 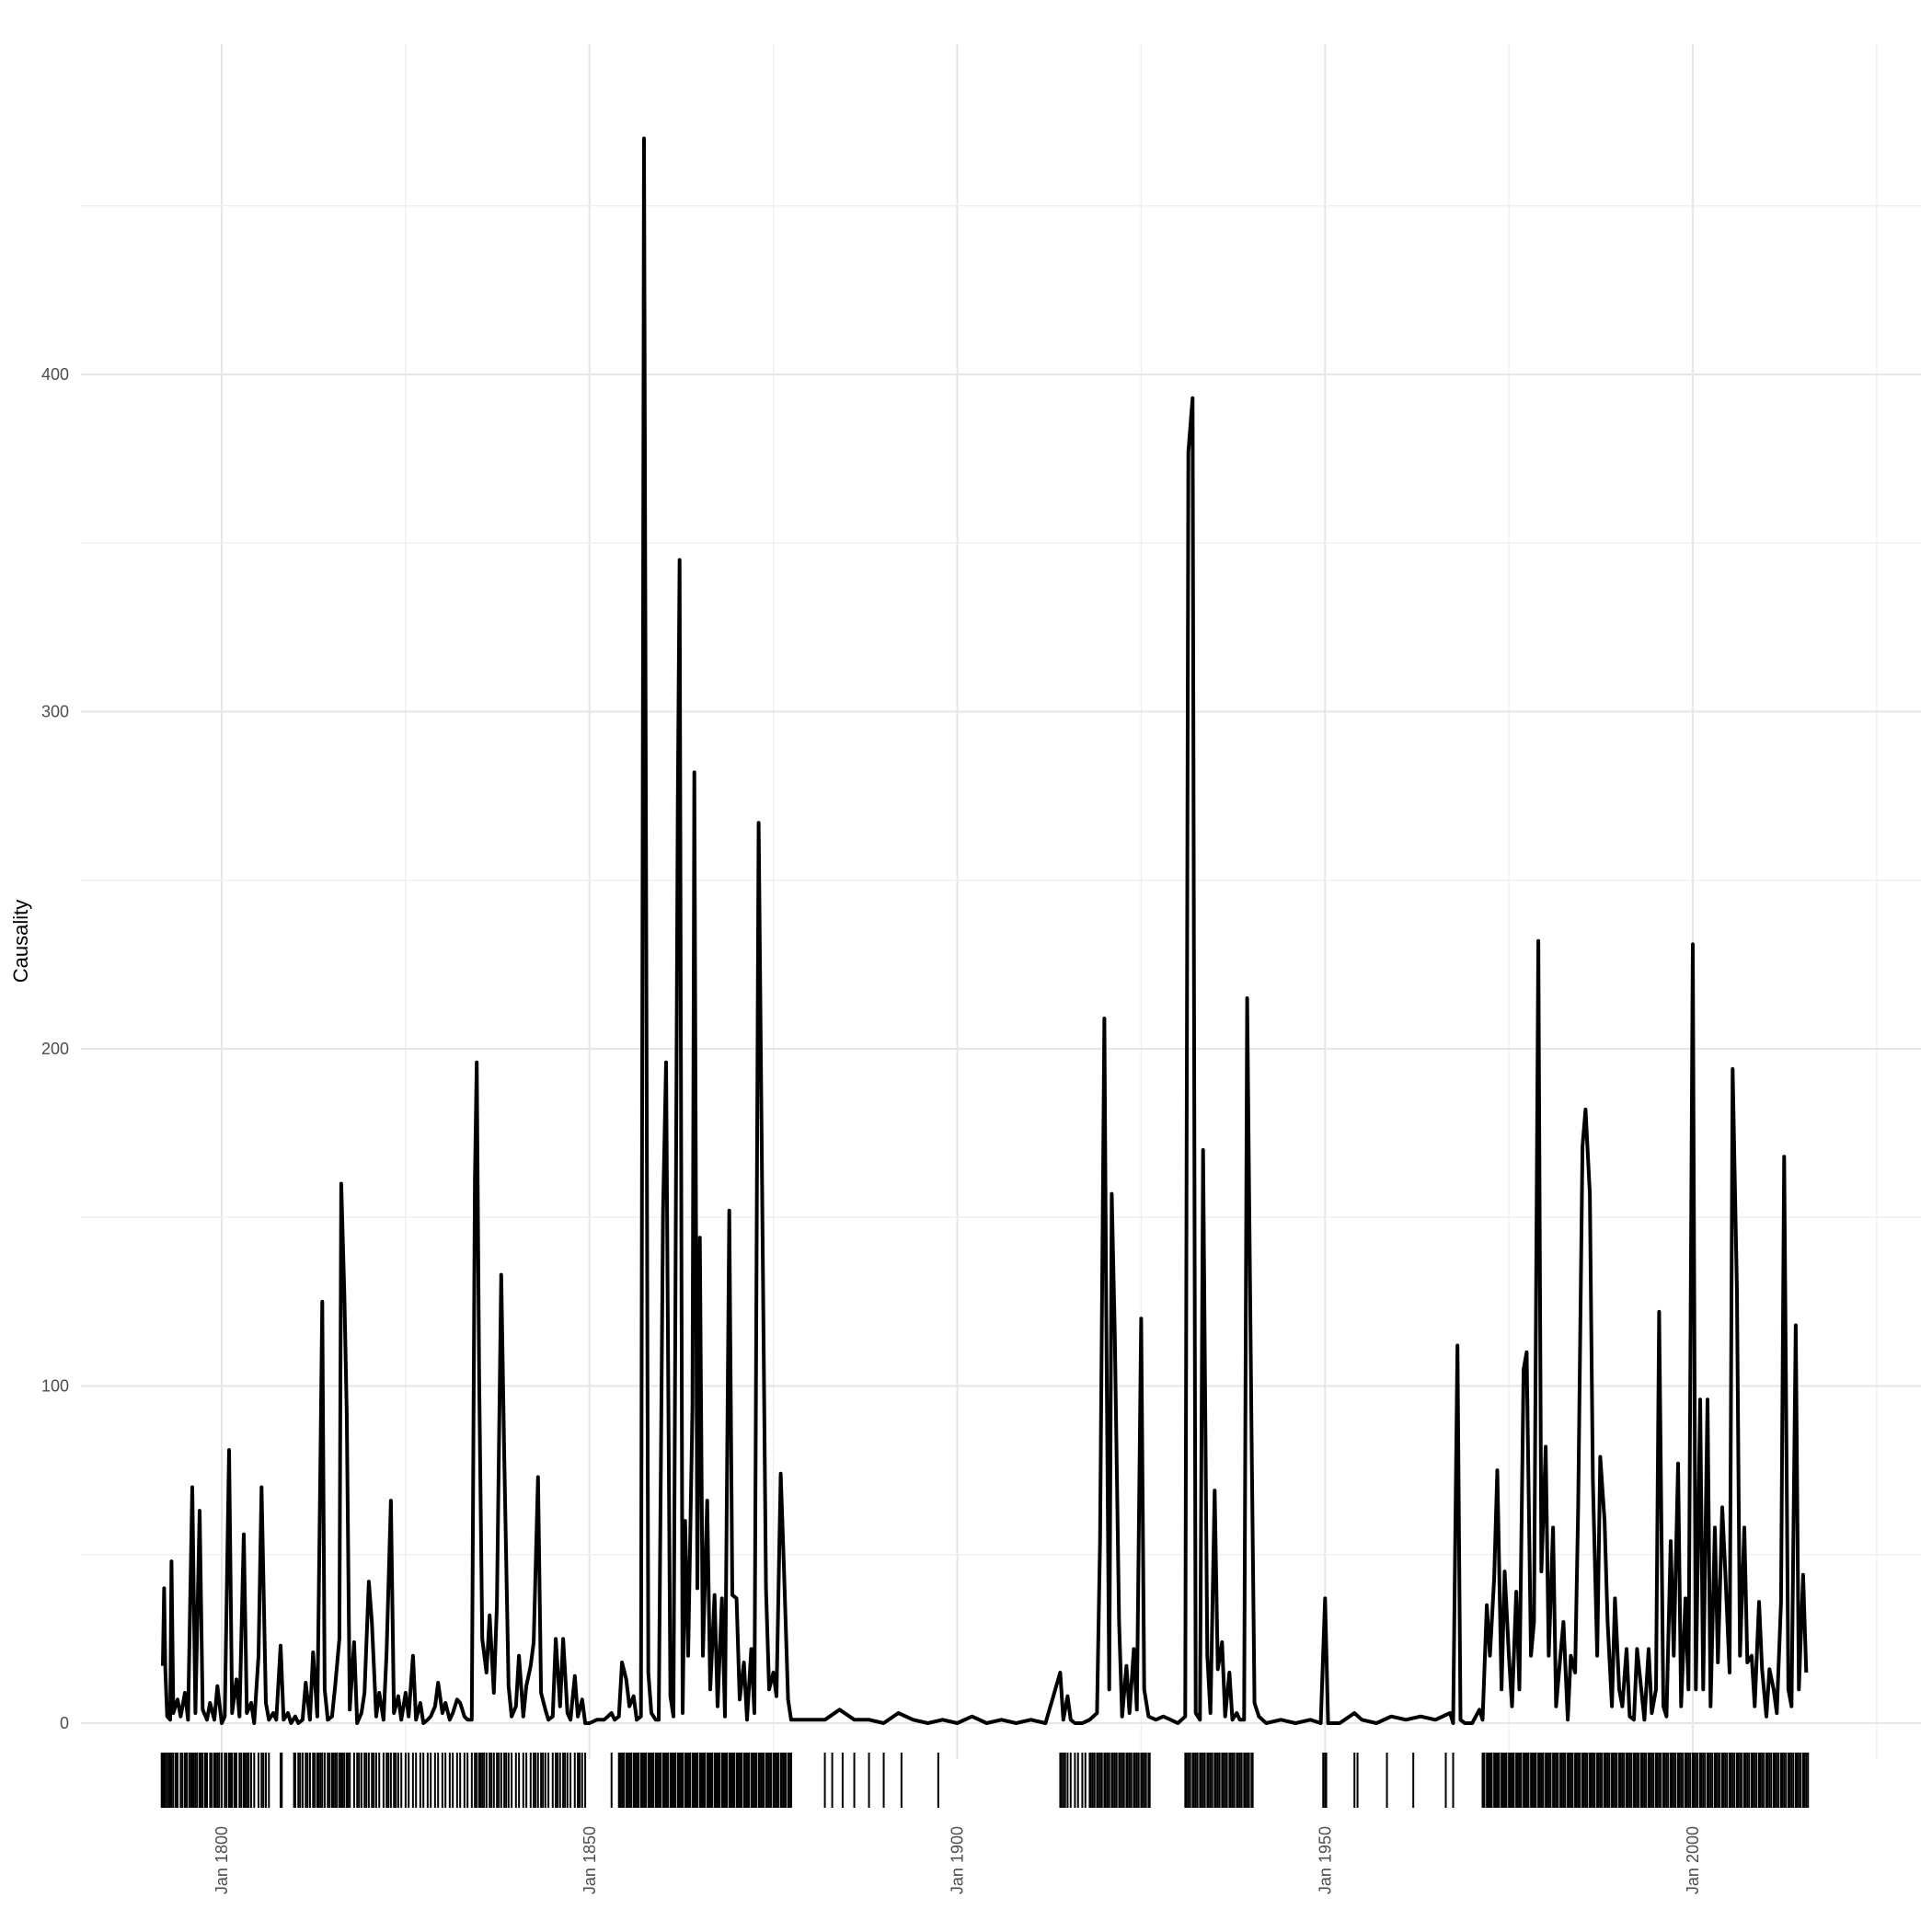 What do you see at coordinates (55, 712) in the screenshot?
I see `y-tick-label-3: 300` at bounding box center [55, 712].